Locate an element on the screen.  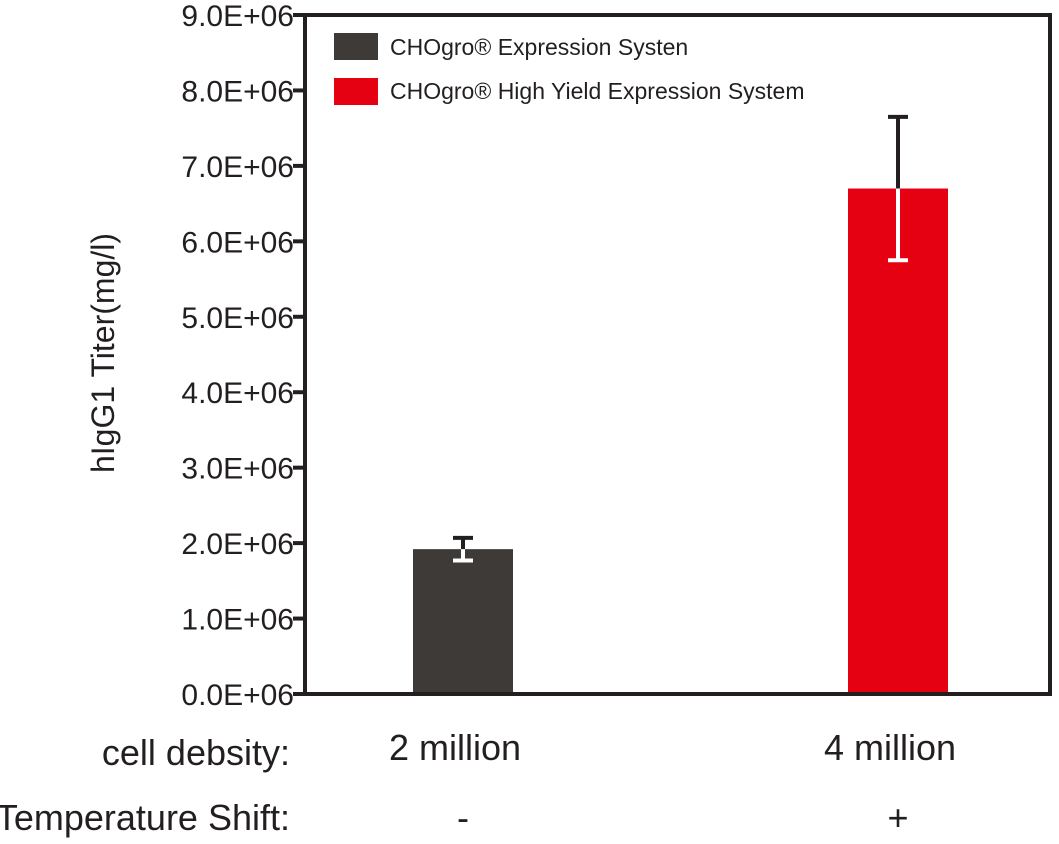
y-tick-label: 7.0E+06 is located at coordinates (237, 167).